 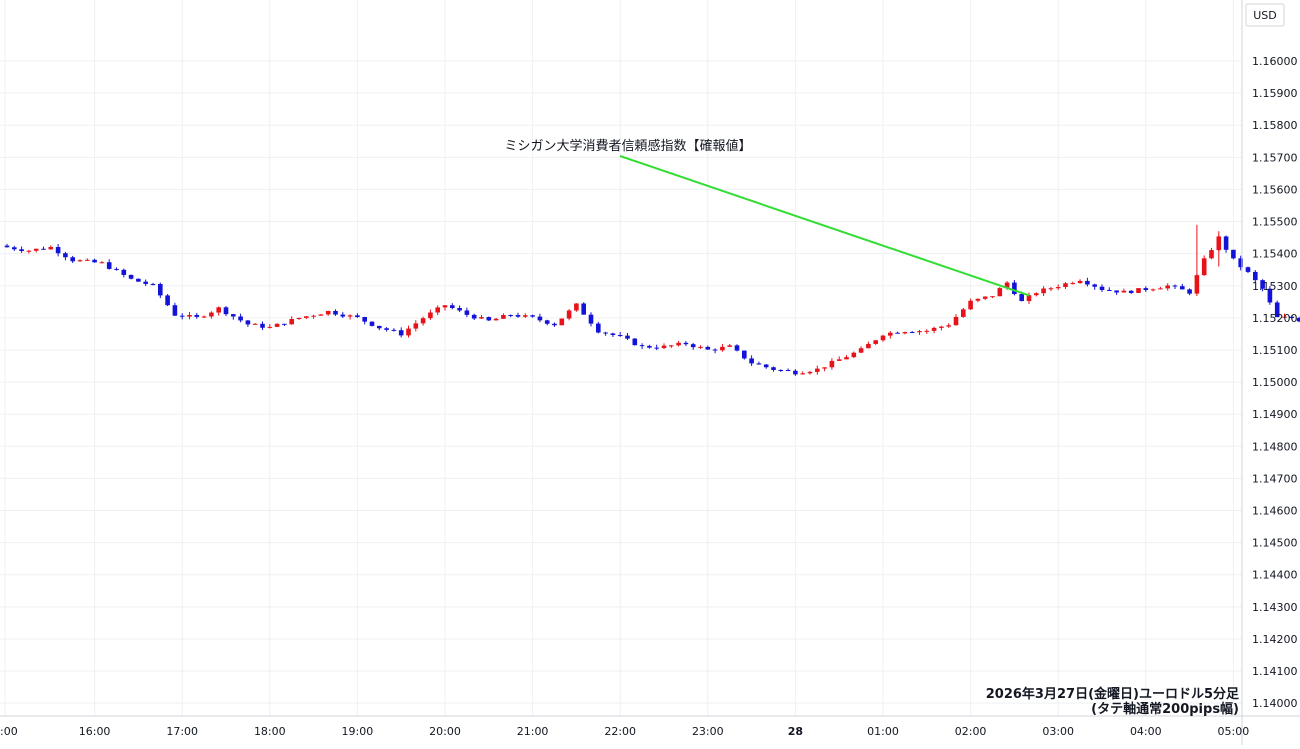 I want to click on x-tick-label: 03:00, so click(x=1058, y=731).